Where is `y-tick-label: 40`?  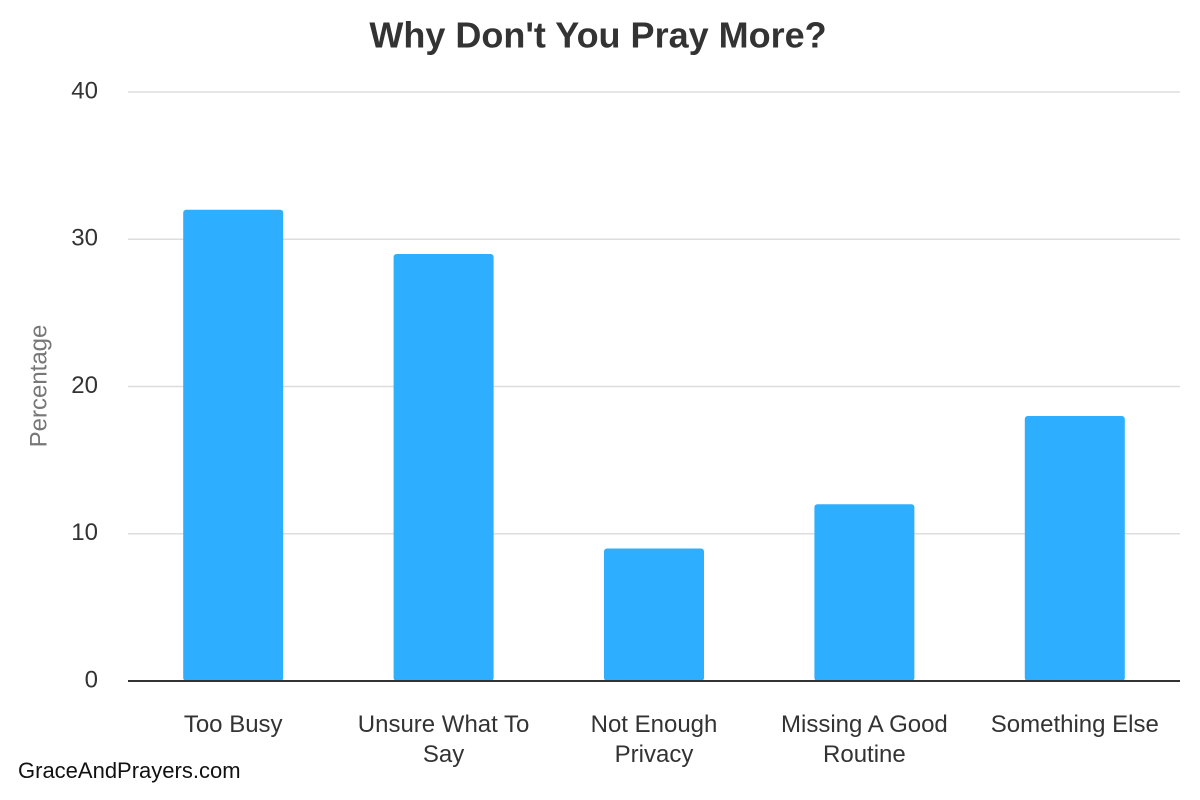 y-tick-label: 40 is located at coordinates (84, 90).